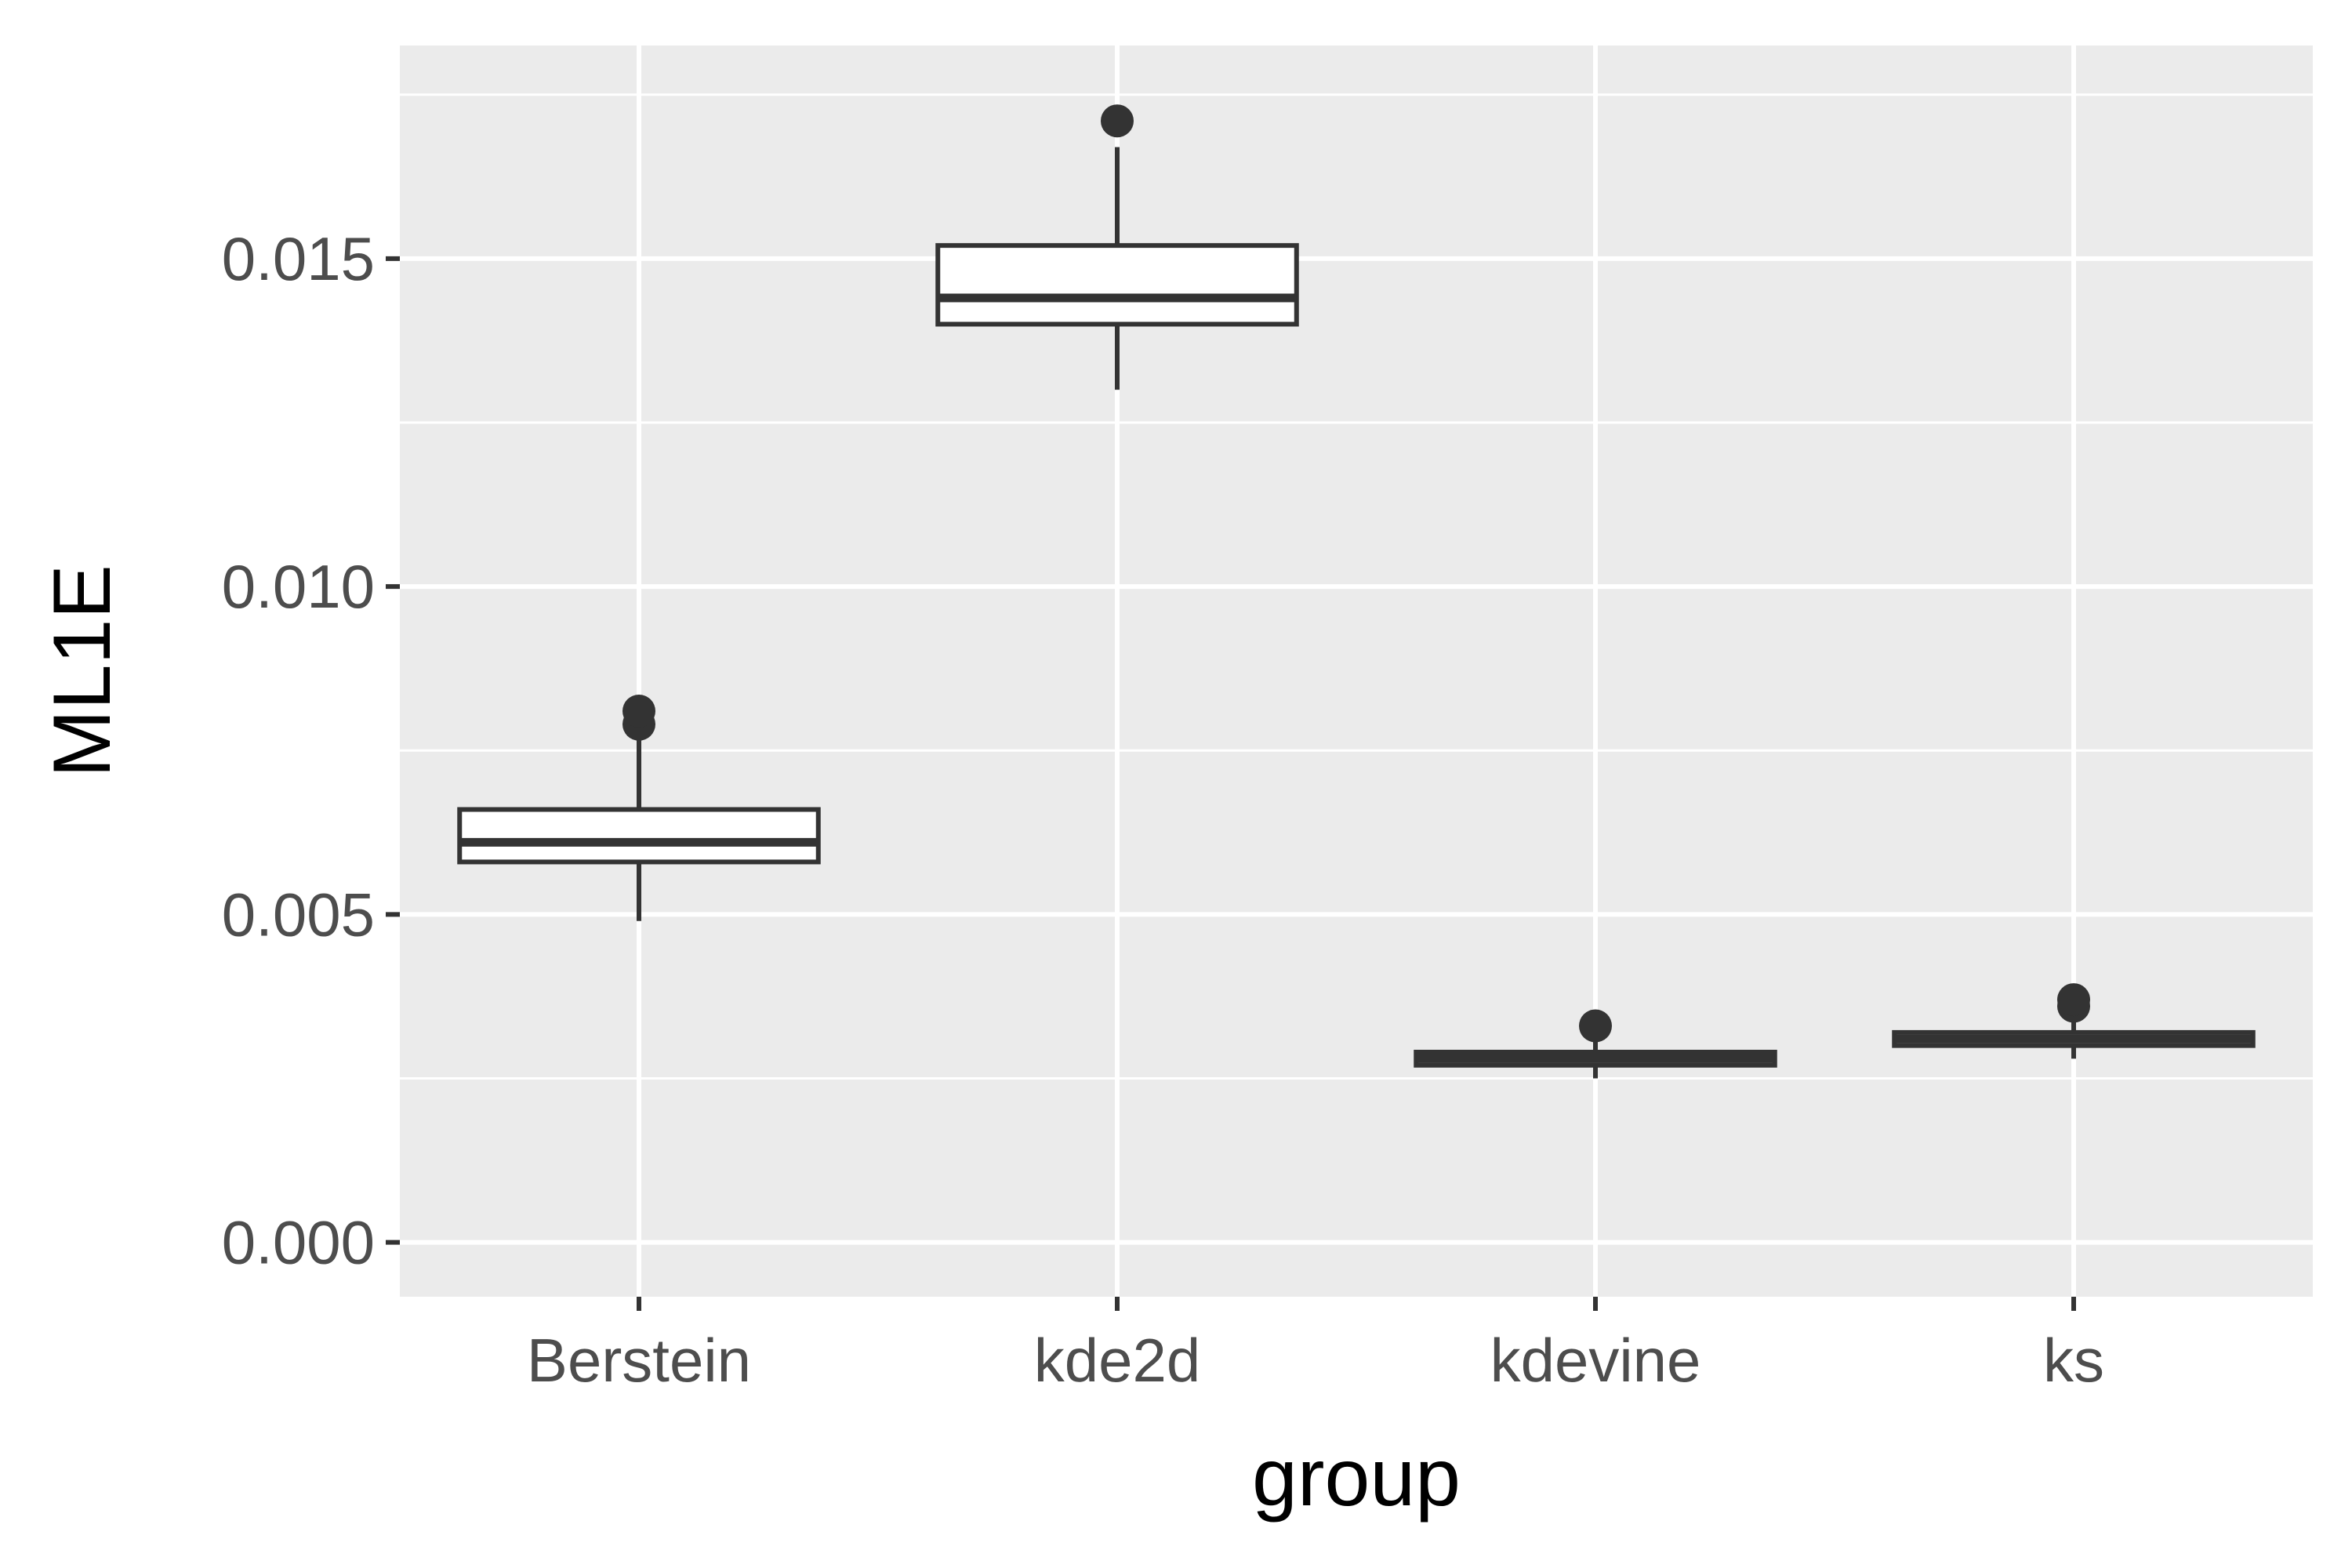 This screenshot has height=1568, width=2352. I want to click on y-tick-label: 0.005, so click(298, 914).